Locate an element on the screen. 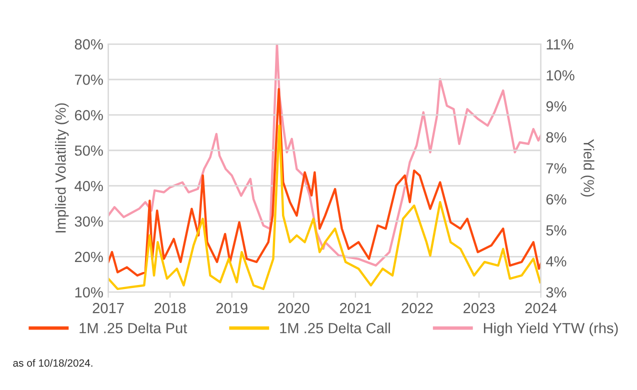 This screenshot has width=637, height=390. y2-tick-label: 8% is located at coordinates (556, 137).